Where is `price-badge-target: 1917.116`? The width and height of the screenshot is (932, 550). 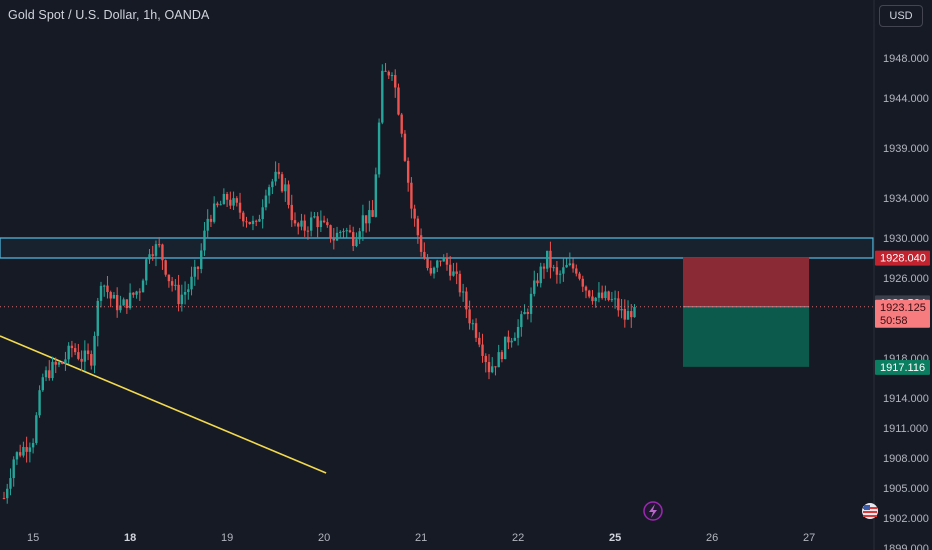 price-badge-target: 1917.116 is located at coordinates (902, 367).